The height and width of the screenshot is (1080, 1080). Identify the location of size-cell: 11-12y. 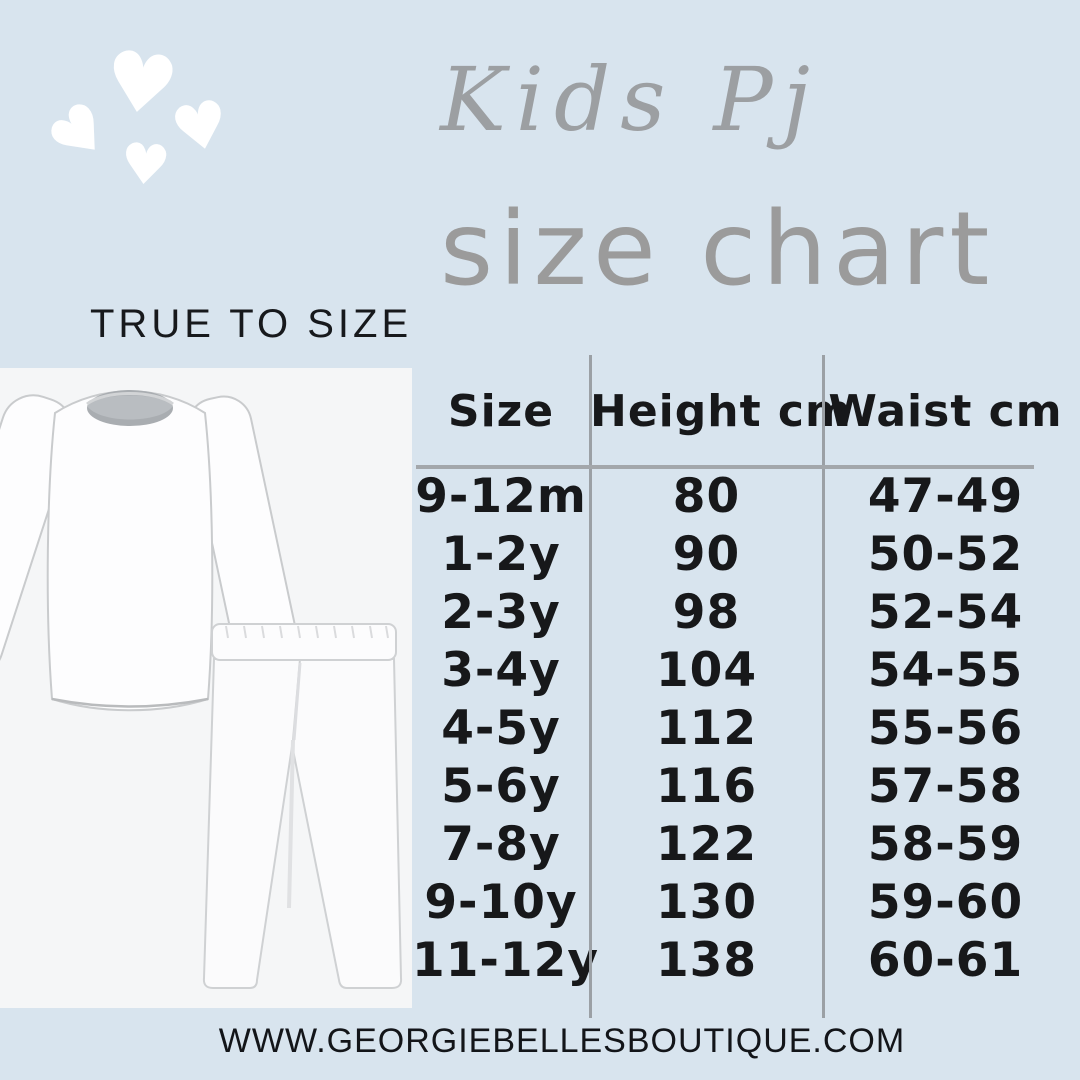
(505, 960).